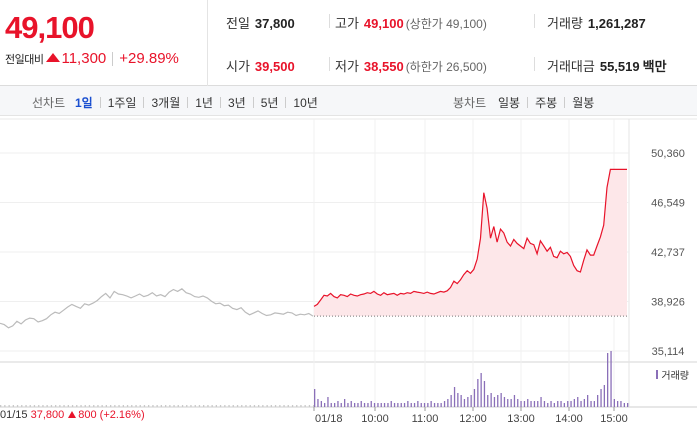 Image resolution: width=697 pixels, height=428 pixels. I want to click on prev-day-line, so click(157, 308).